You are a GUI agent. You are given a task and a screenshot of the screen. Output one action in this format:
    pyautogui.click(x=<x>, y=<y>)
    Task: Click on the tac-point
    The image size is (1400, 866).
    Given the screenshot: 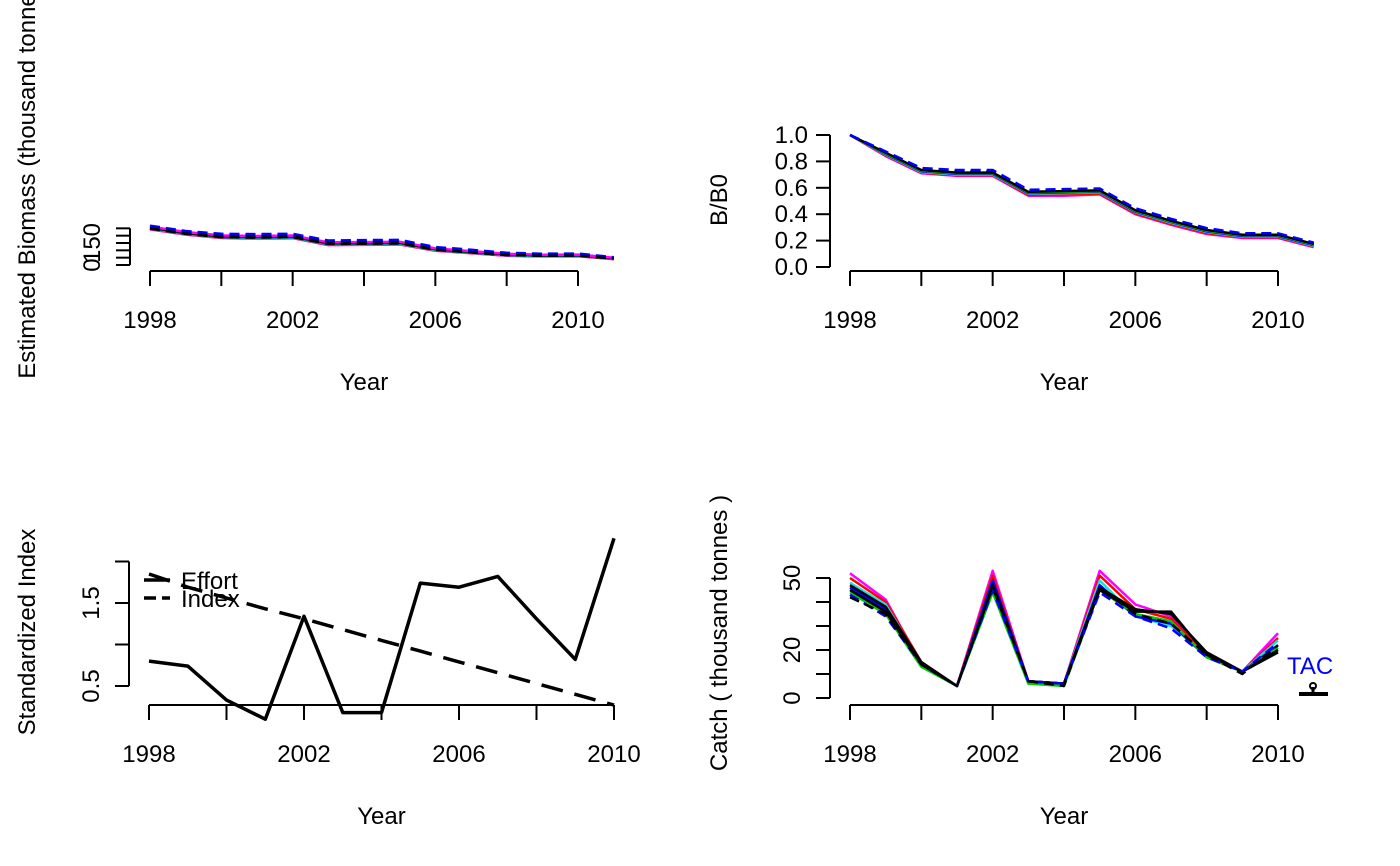 What is the action you would take?
    pyautogui.click(x=1313, y=686)
    